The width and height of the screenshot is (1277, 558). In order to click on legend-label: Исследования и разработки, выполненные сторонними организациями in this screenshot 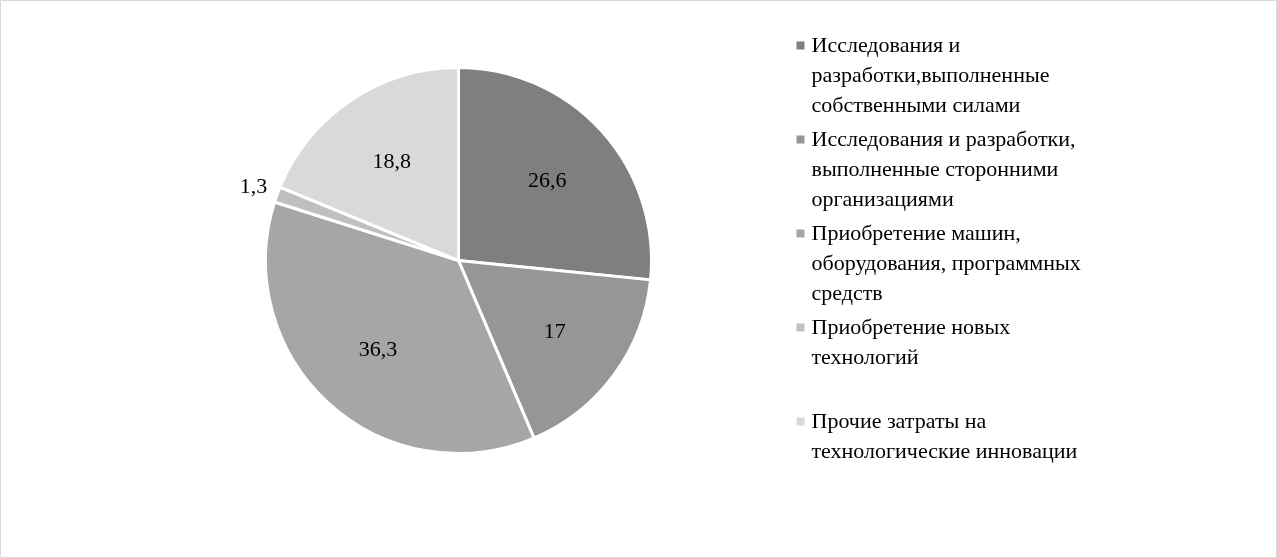, I will do `click(943, 168)`.